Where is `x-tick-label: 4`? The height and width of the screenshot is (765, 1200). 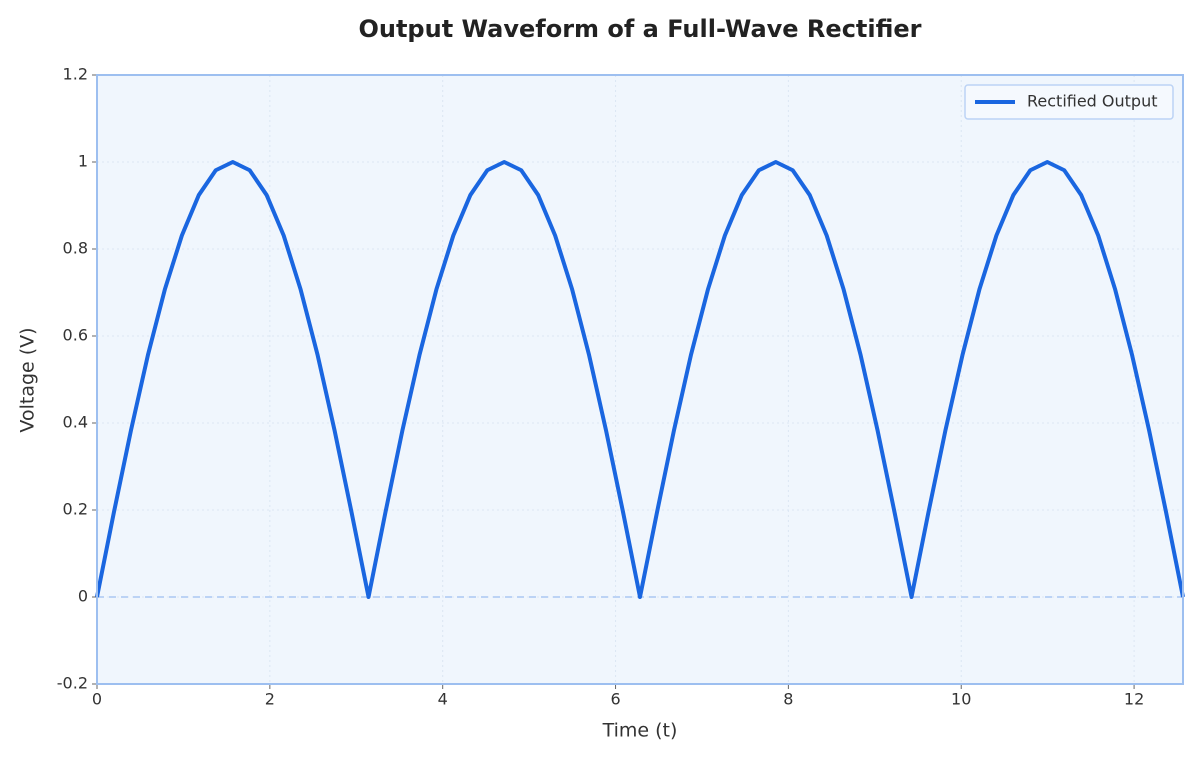 x-tick-label: 4 is located at coordinates (443, 699).